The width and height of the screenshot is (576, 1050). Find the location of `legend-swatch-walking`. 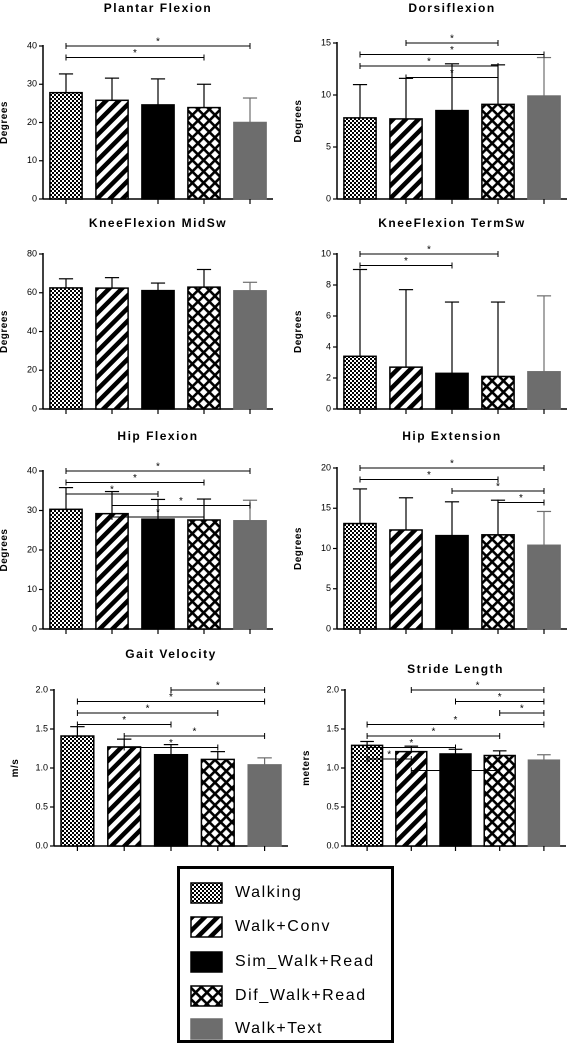

legend-swatch-walking is located at coordinates (206, 893).